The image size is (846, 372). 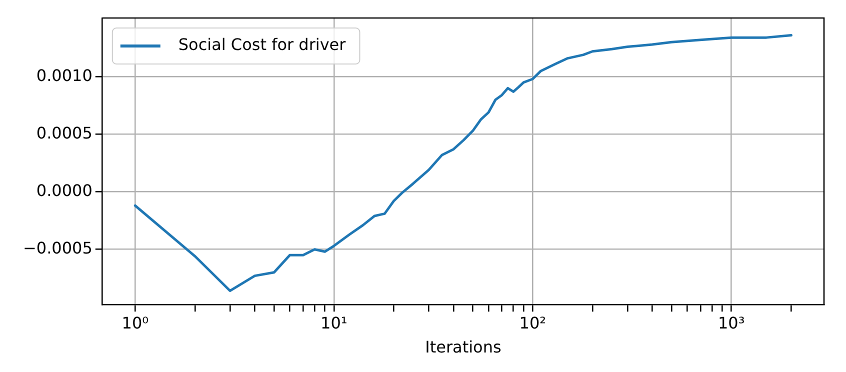 What do you see at coordinates (64, 190) in the screenshot?
I see `y-tick-label: 0.0000` at bounding box center [64, 190].